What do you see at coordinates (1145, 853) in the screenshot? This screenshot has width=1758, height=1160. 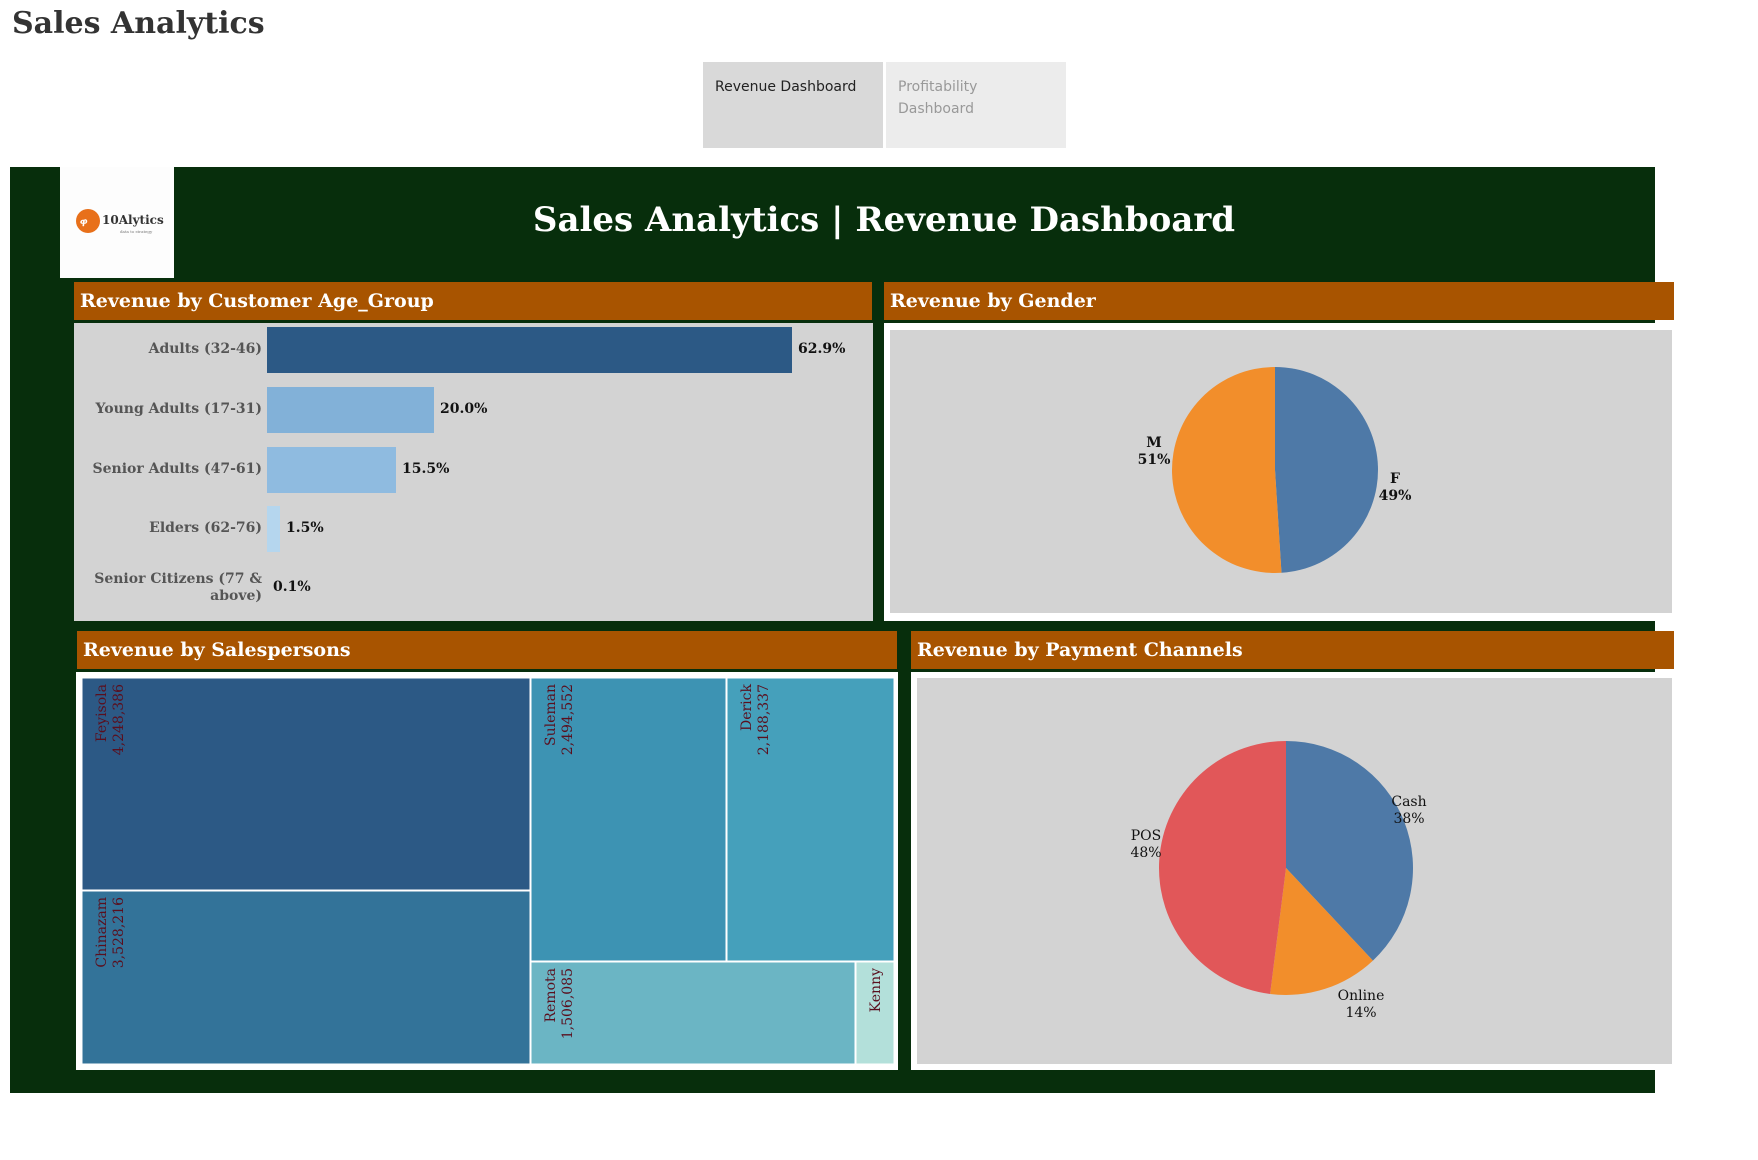 I see `pie-percent-label: 48%` at bounding box center [1145, 853].